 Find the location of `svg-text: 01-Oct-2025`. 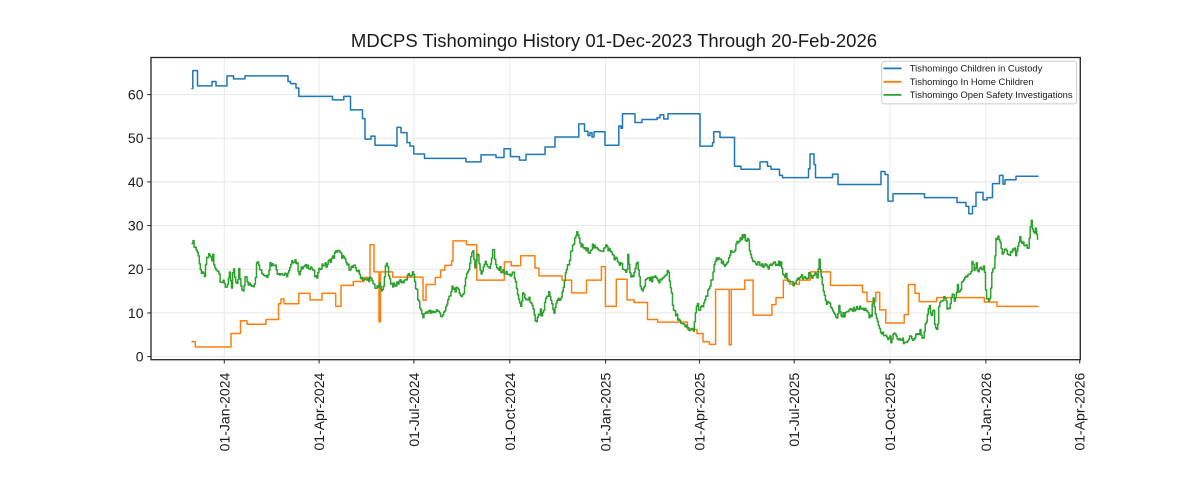

svg-text: 01-Oct-2025 is located at coordinates (890, 411).